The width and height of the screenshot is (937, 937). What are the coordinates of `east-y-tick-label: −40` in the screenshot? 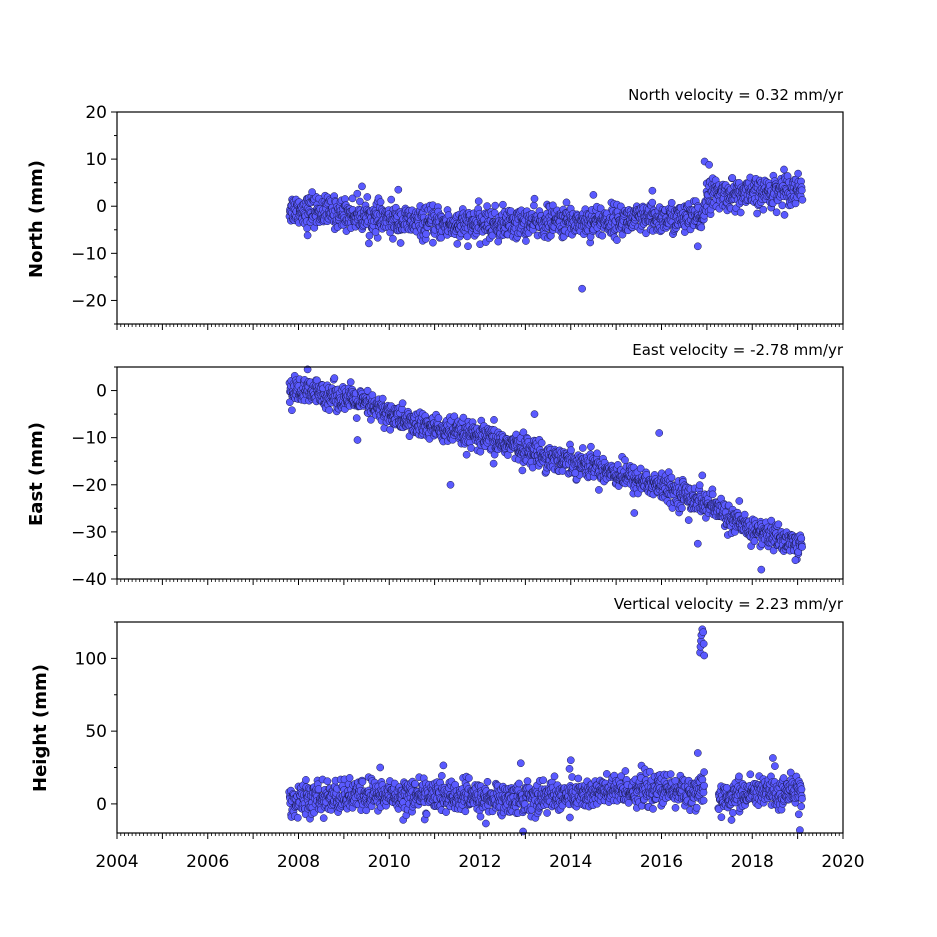 It's located at (89, 580).